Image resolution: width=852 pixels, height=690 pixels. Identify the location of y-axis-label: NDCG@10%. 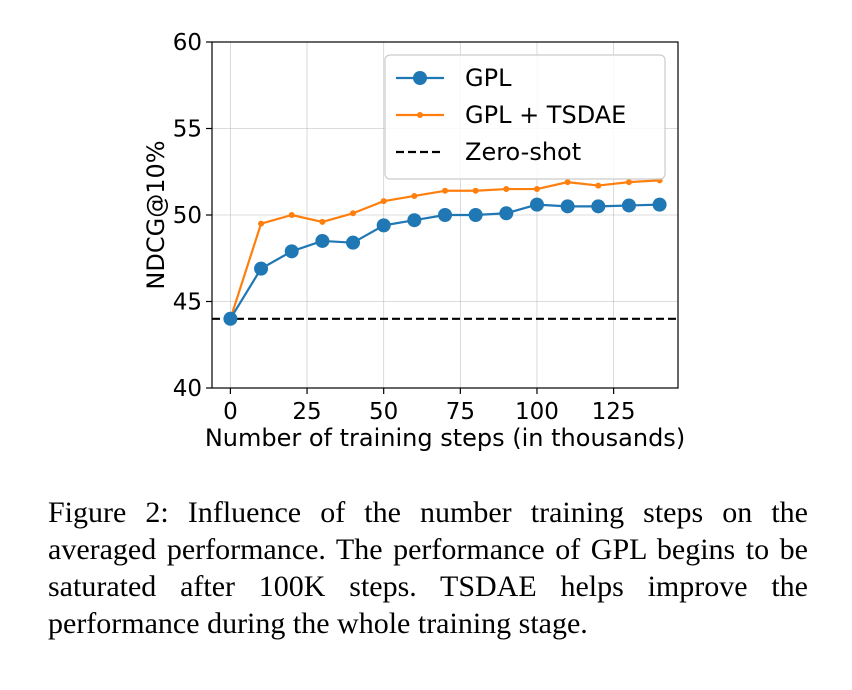
(156, 214).